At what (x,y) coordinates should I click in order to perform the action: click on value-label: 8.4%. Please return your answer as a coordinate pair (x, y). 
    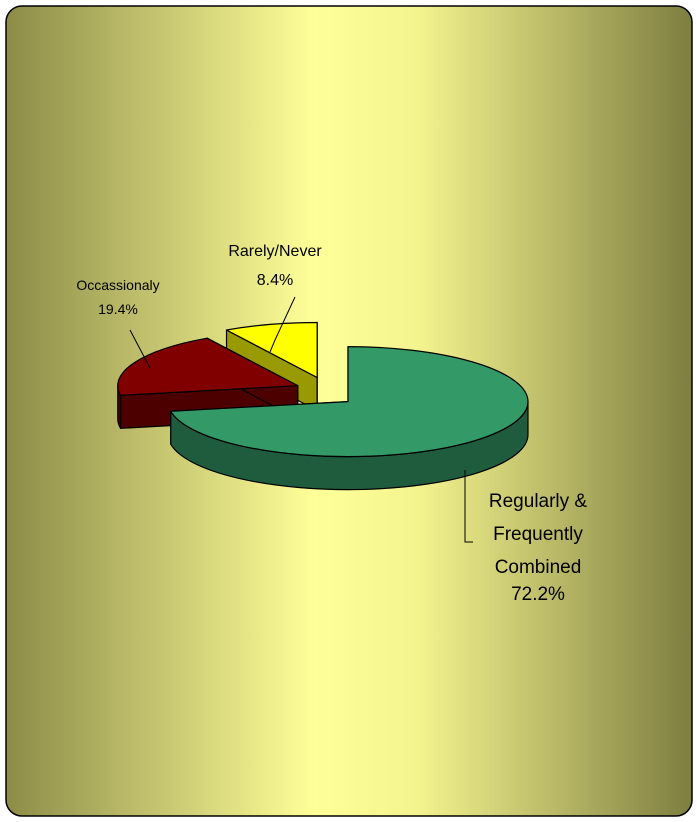
    Looking at the image, I should click on (275, 280).